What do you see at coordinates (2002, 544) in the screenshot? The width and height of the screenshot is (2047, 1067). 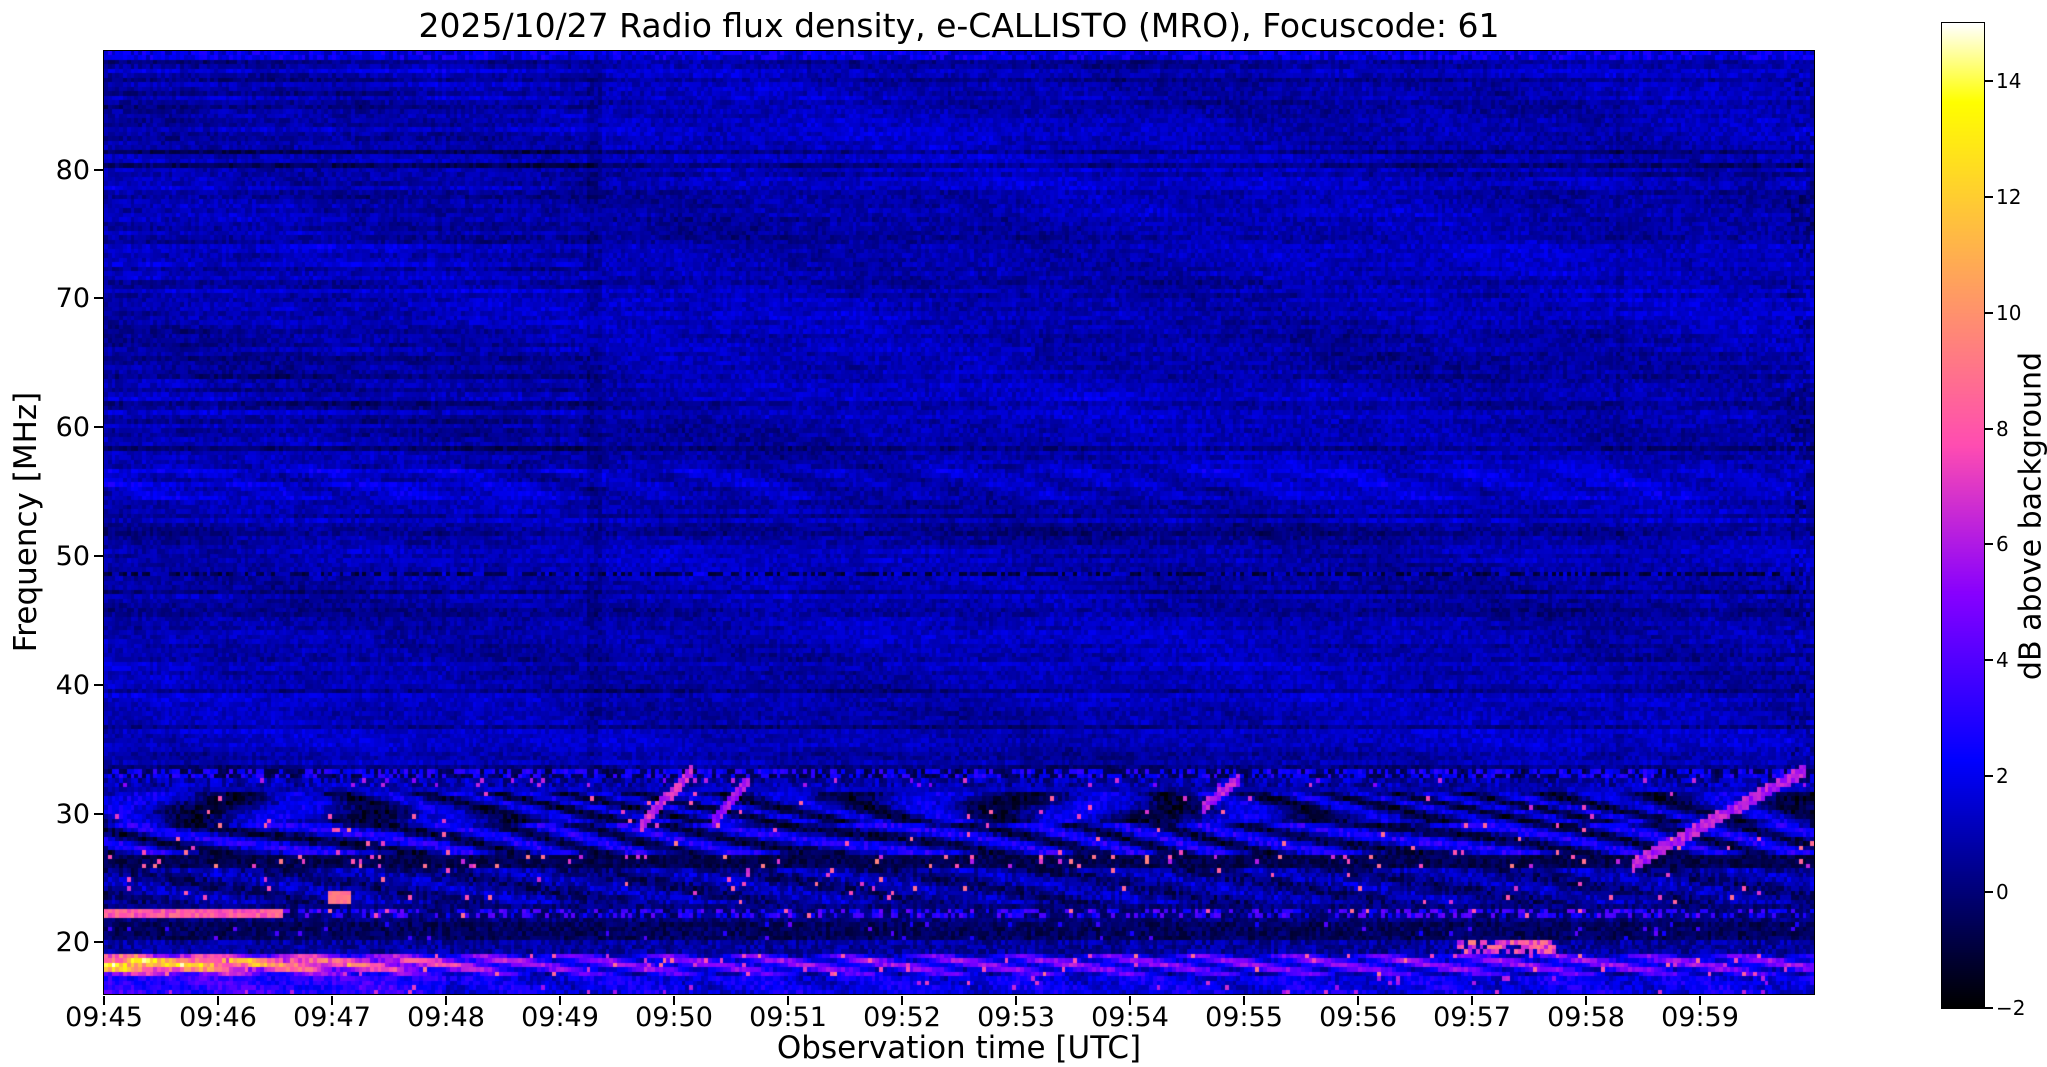 I see `colorbar-tick-label: 6` at bounding box center [2002, 544].